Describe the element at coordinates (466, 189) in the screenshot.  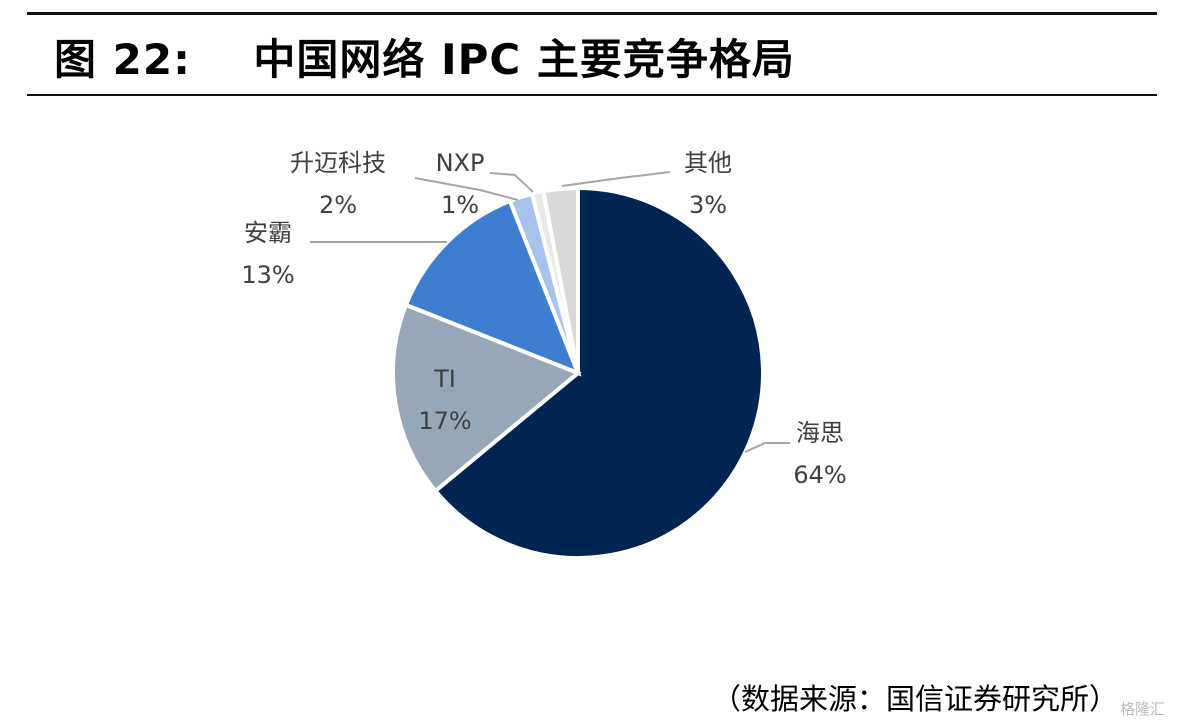
I see `leader-line-shengmai` at that location.